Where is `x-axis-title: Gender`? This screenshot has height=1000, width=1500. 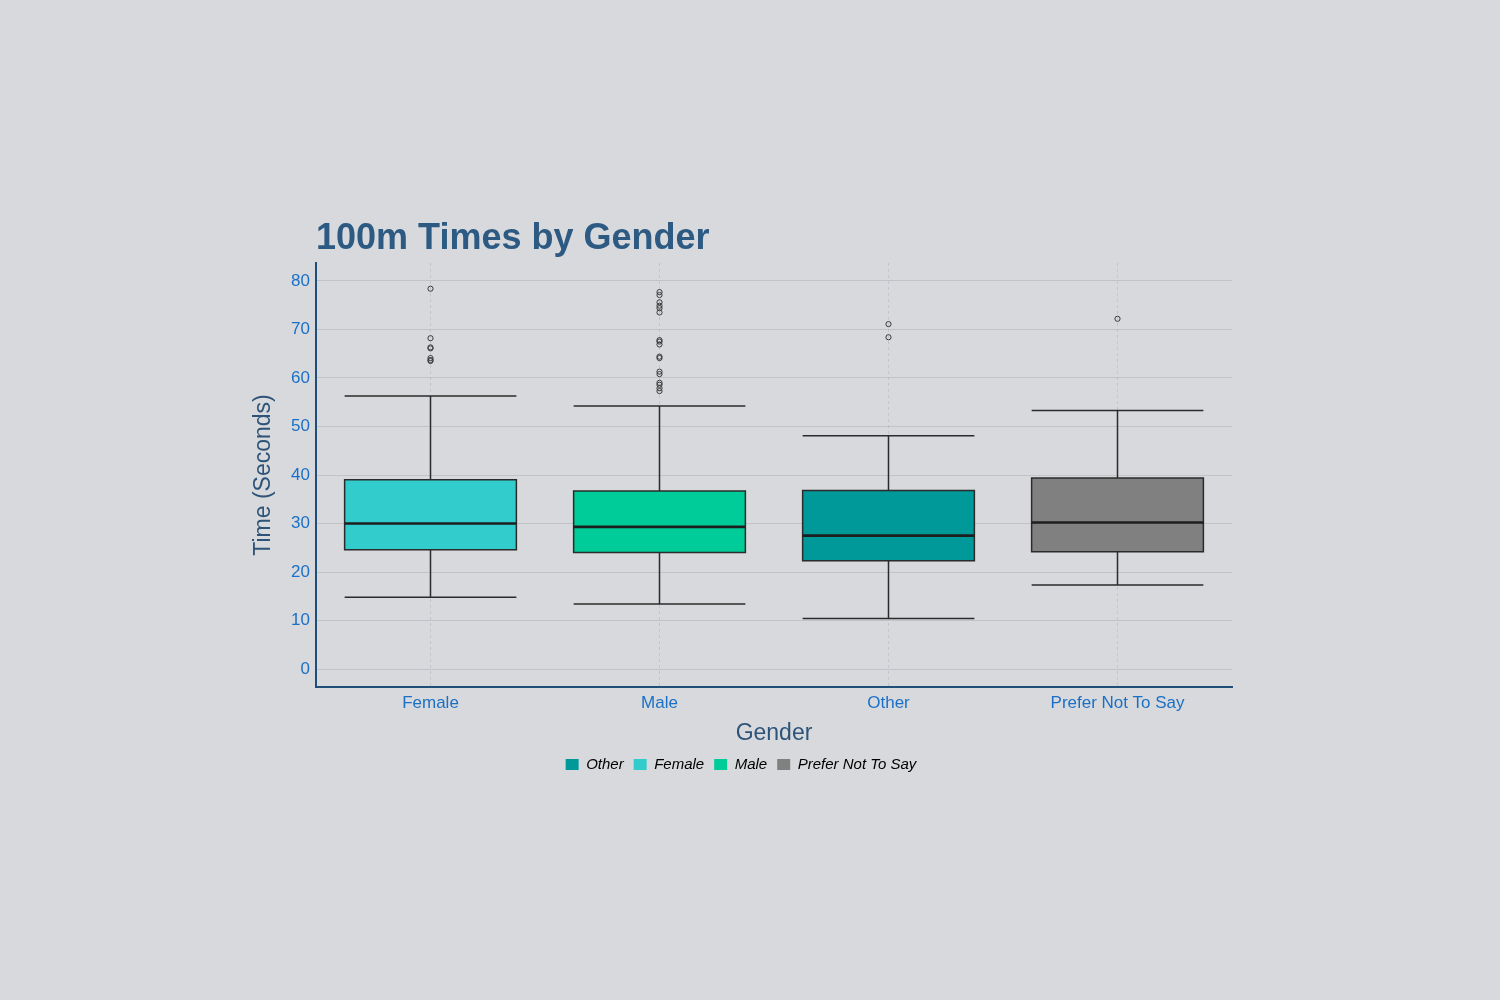 x-axis-title: Gender is located at coordinates (774, 731).